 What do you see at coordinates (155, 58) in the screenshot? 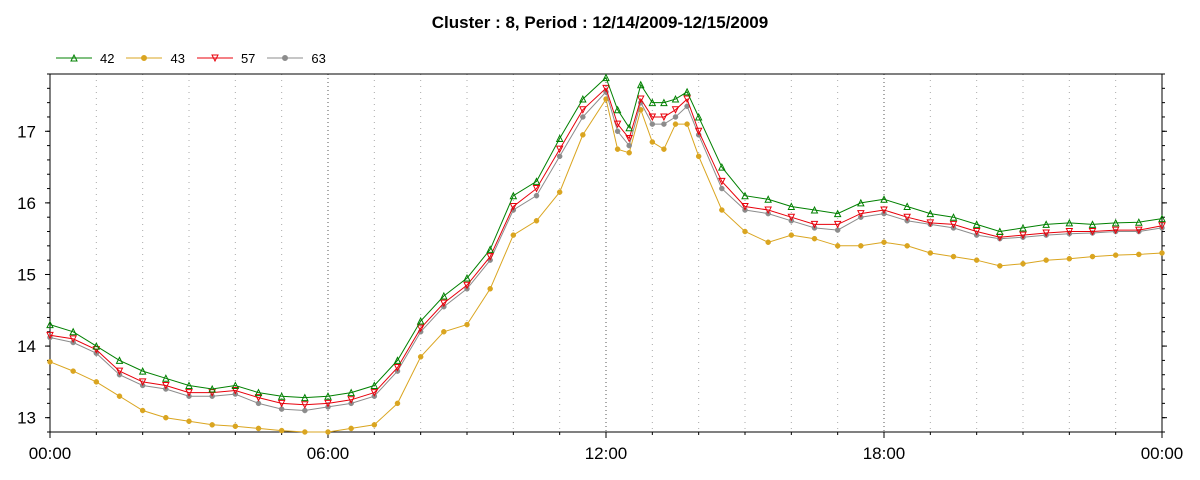
I see `legend-item-43: 43` at bounding box center [155, 58].